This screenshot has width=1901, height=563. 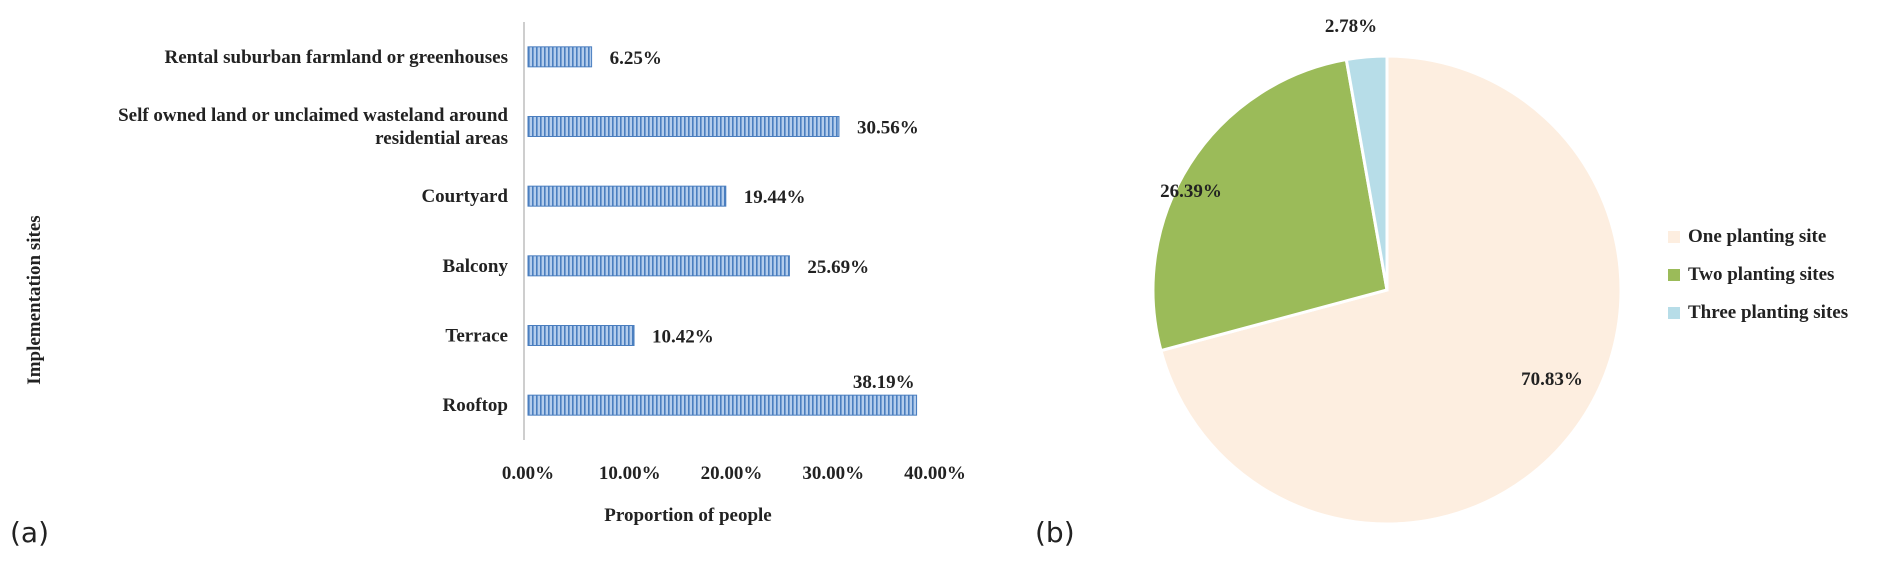 I want to click on x-tick-label: 30.00%, so click(x=833, y=473).